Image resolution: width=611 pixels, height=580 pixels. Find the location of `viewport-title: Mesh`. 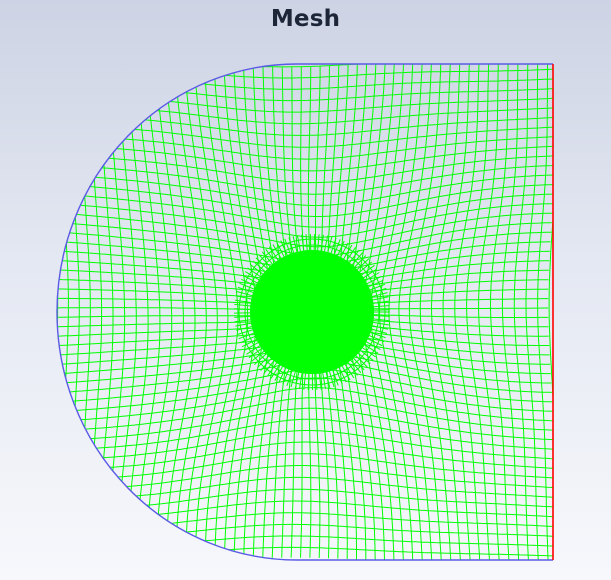

viewport-title: Mesh is located at coordinates (305, 19).